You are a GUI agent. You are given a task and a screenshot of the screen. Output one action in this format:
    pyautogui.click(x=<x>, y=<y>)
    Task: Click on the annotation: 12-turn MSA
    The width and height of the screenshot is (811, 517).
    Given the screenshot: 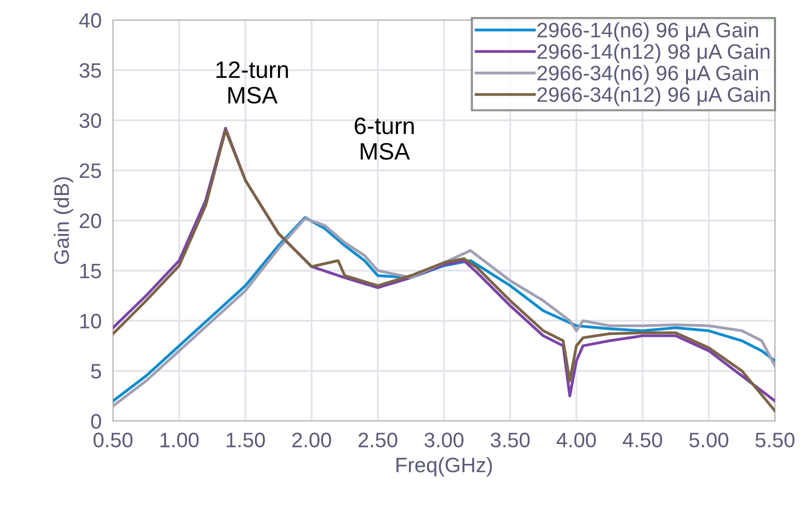 What is the action you would take?
    pyautogui.click(x=252, y=82)
    